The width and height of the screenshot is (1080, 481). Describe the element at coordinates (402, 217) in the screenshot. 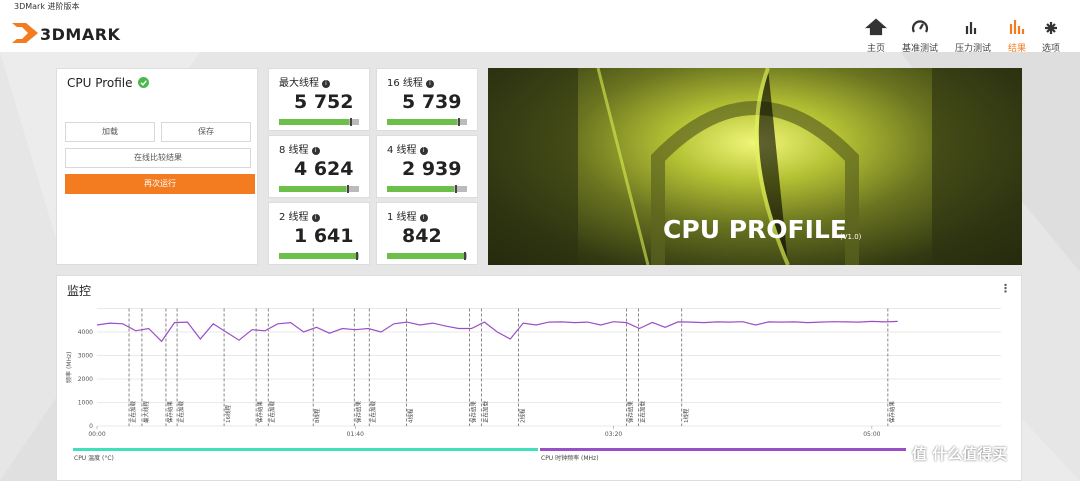

I see `score-label-text: 1 线程` at that location.